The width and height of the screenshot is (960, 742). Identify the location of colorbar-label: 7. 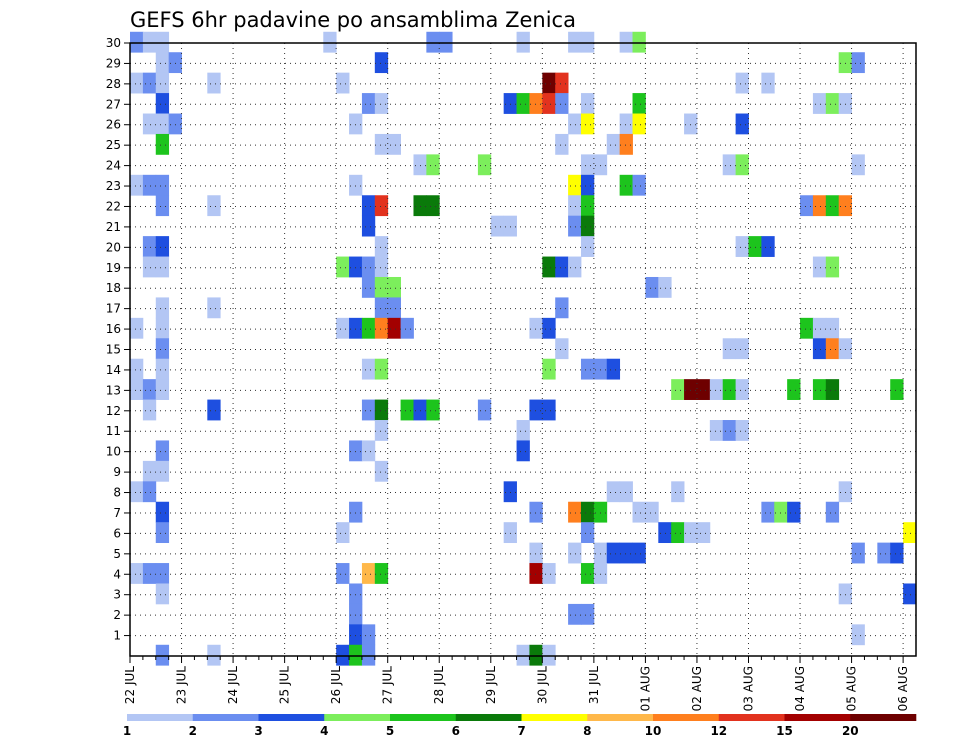
(521, 731).